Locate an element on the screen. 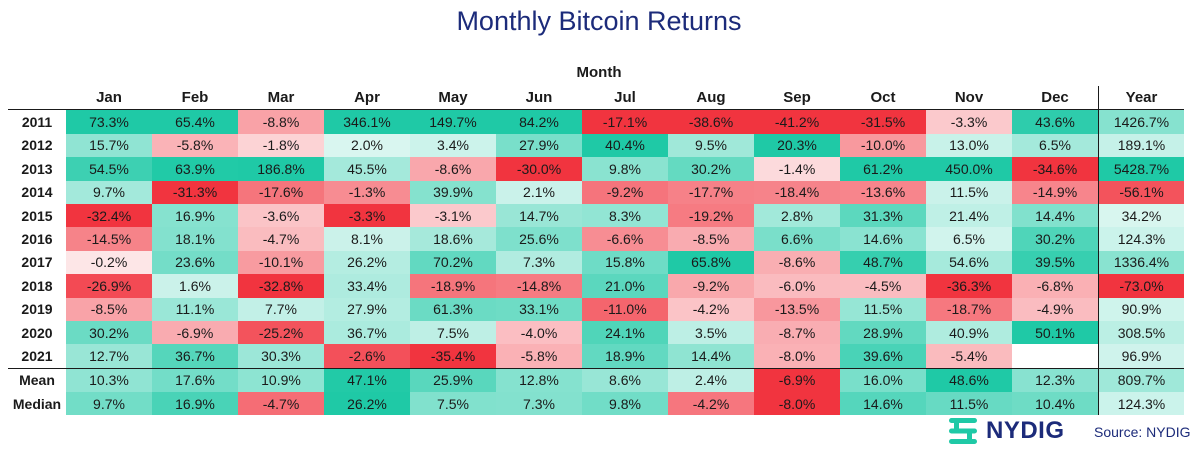 Image resolution: width=1198 pixels, height=453 pixels. cell-2011-jan: 73.3% is located at coordinates (109, 121).